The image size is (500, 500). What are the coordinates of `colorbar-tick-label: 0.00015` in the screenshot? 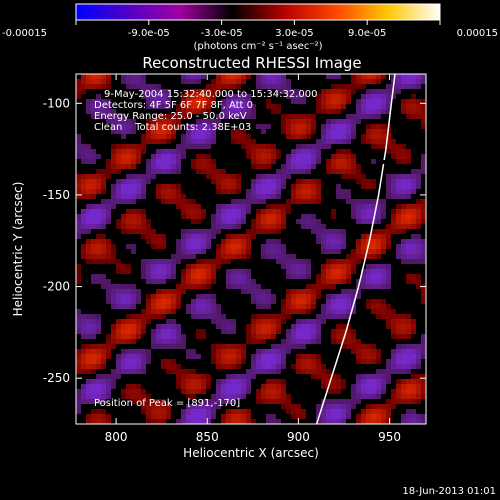 It's located at (477, 33).